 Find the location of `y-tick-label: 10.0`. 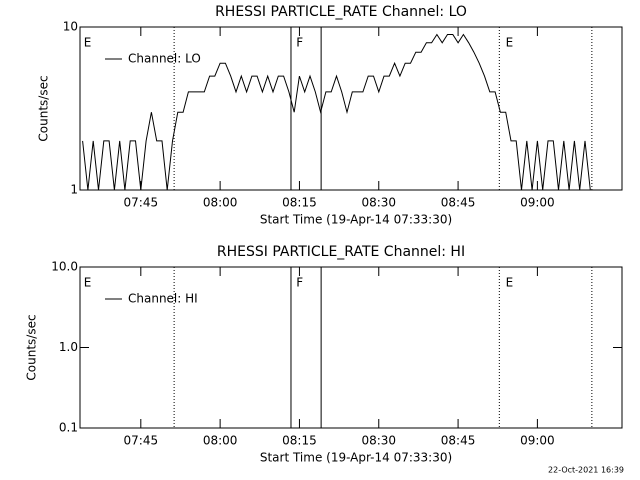

y-tick-label: 10.0 is located at coordinates (64, 267).